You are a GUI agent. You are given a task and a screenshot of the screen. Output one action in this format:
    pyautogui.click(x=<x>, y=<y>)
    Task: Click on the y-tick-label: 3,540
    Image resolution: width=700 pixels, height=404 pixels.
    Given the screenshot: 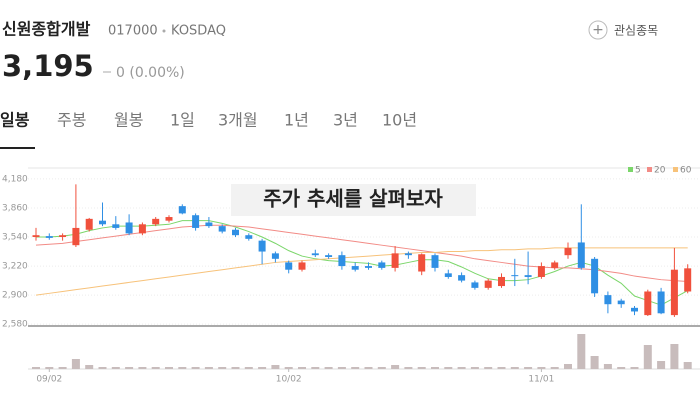 What is the action you would take?
    pyautogui.click(x=15, y=238)
    